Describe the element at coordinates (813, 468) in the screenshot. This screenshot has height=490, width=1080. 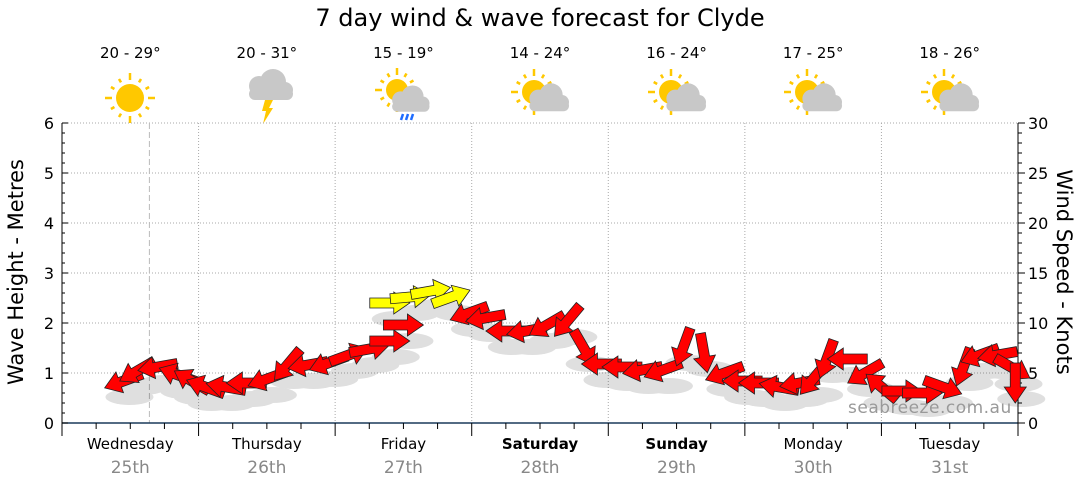
I see `x-tick-date: 30th` at that location.